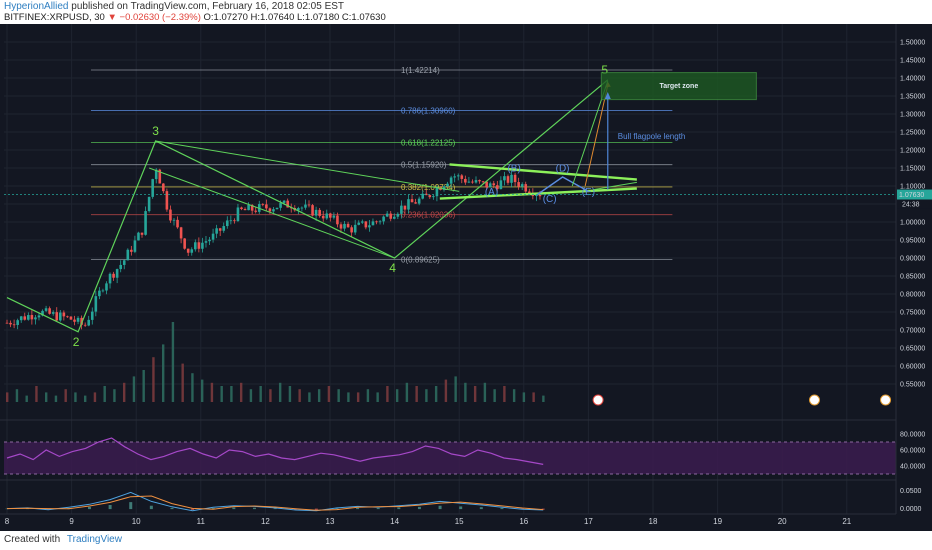  What do you see at coordinates (604, 70) in the screenshot?
I see `wave-label-5: 5` at bounding box center [604, 70].